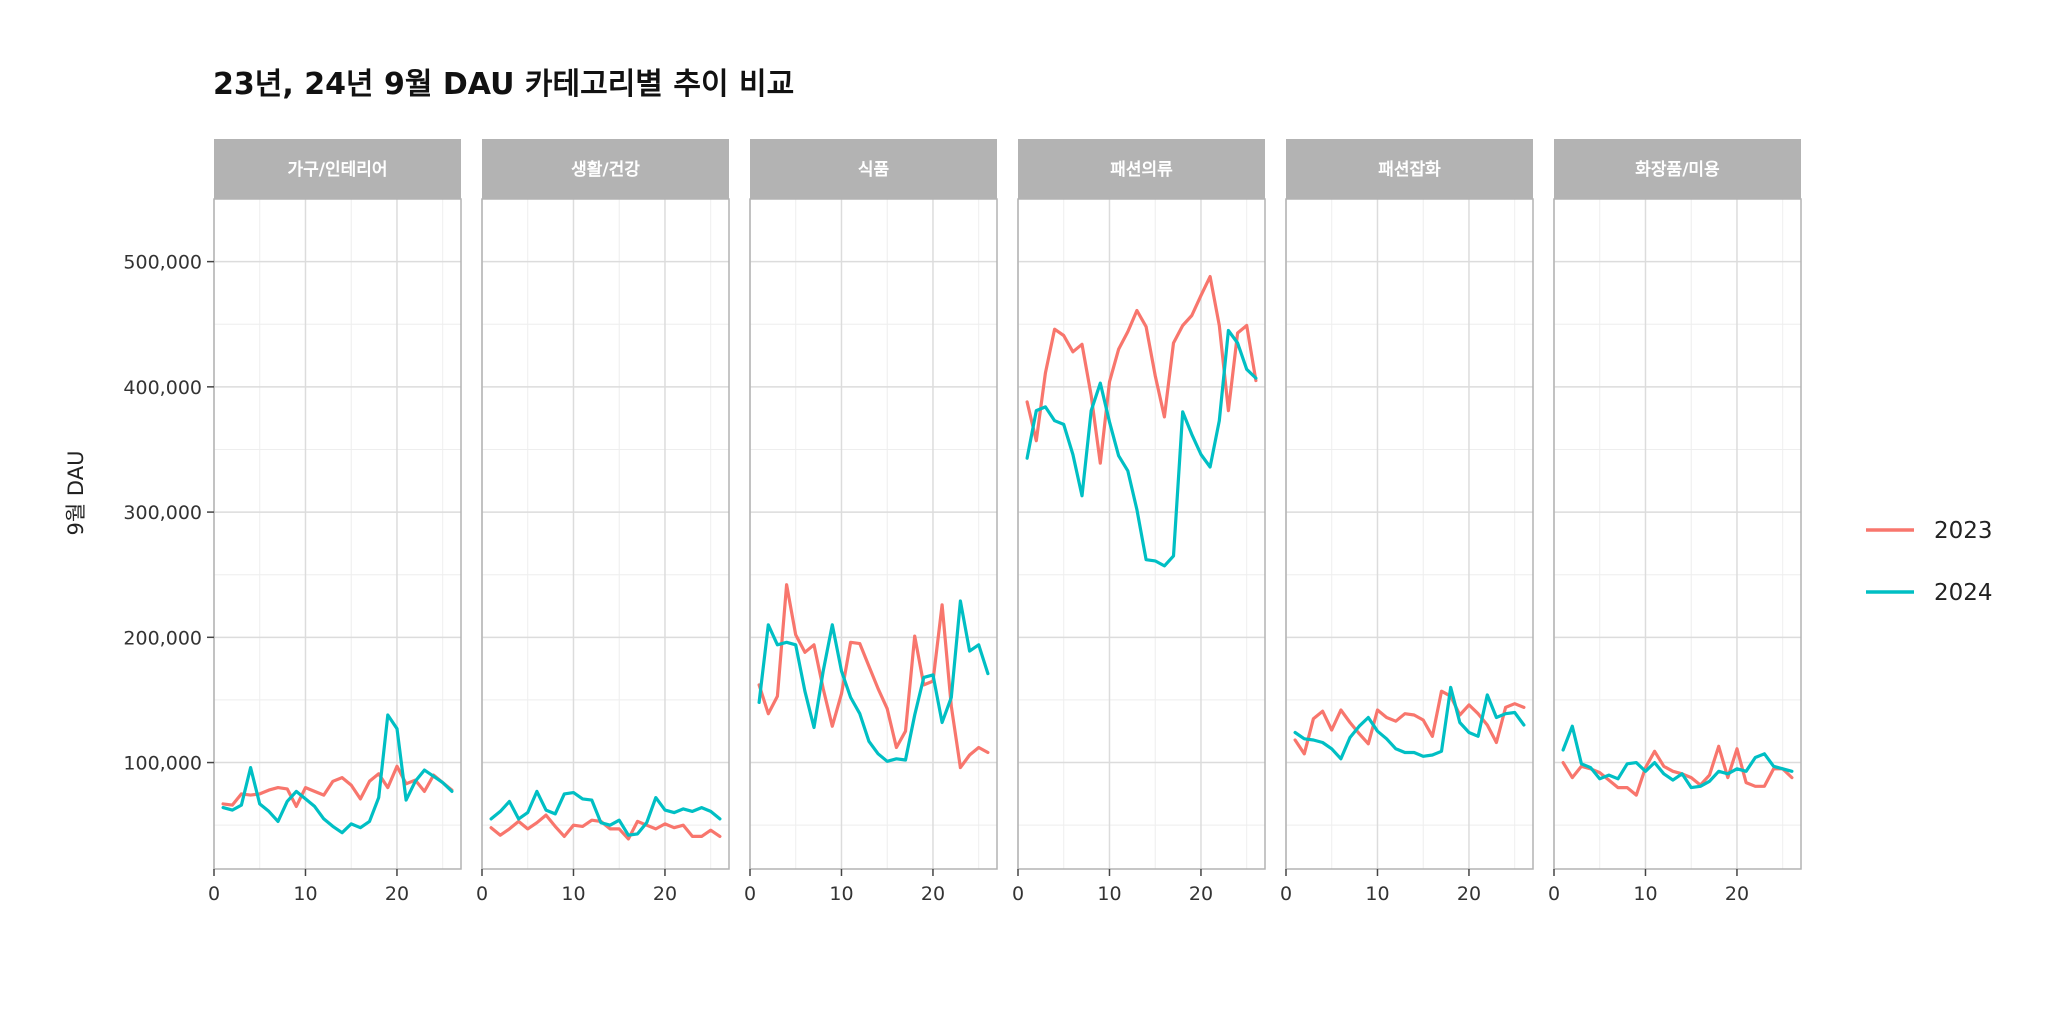 The width and height of the screenshot is (2048, 1024). What do you see at coordinates (1929, 593) in the screenshot?
I see `legend-item: 2024` at bounding box center [1929, 593].